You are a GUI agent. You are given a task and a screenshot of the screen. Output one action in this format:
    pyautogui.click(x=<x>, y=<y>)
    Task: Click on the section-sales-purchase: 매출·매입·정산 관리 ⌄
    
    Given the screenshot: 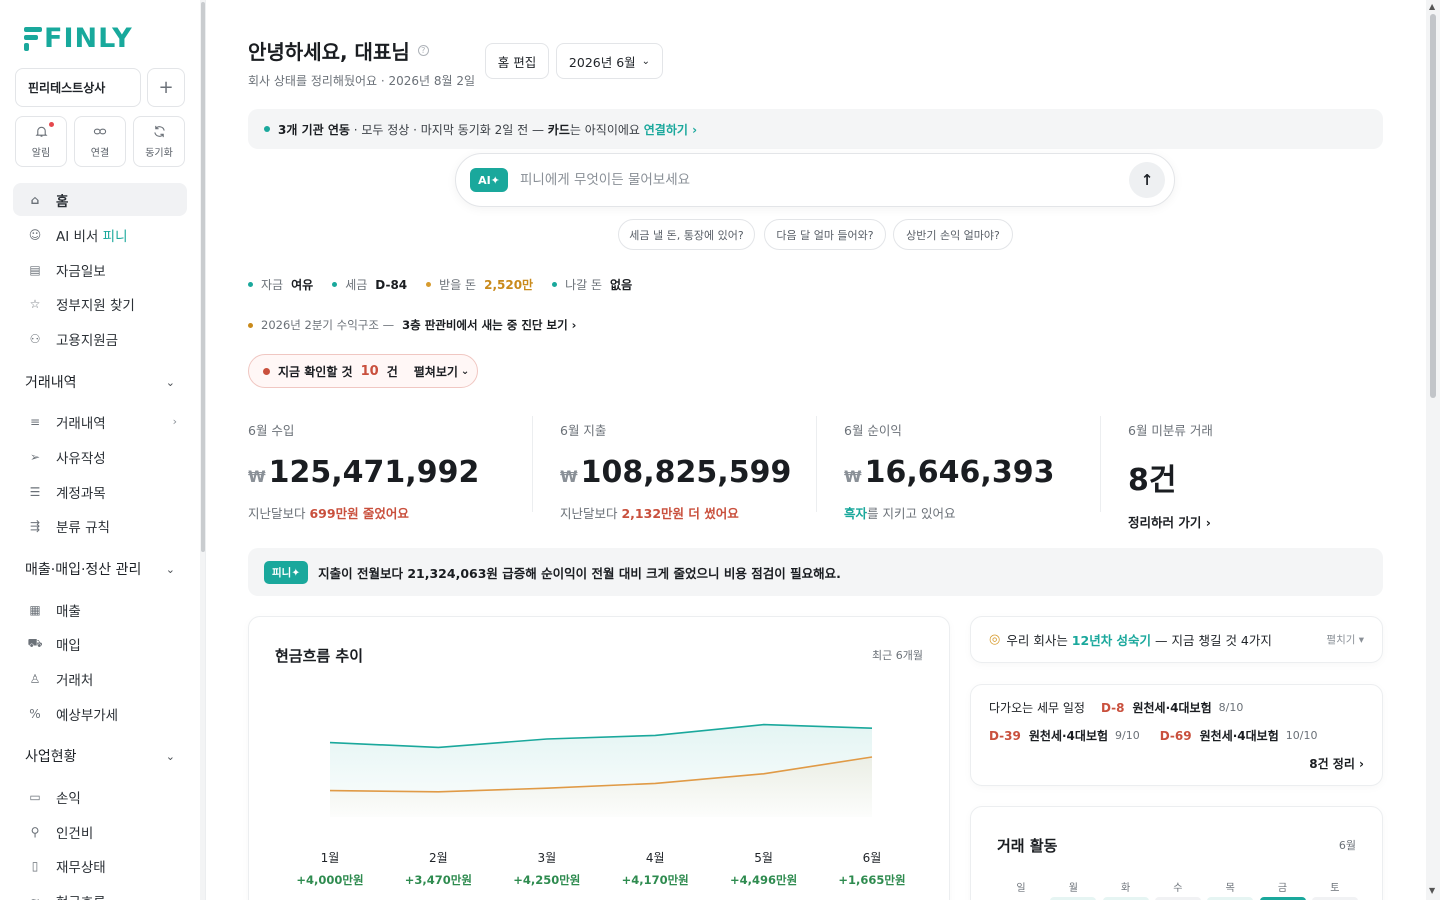 What is the action you would take?
    pyautogui.click(x=100, y=569)
    